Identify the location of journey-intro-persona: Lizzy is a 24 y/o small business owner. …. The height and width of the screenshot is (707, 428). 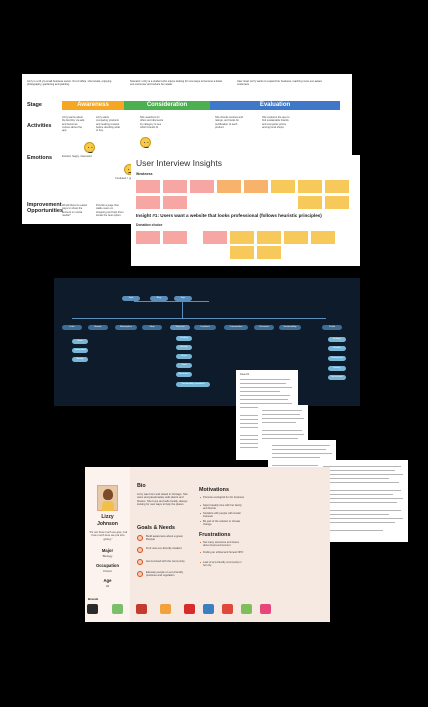
(69, 83).